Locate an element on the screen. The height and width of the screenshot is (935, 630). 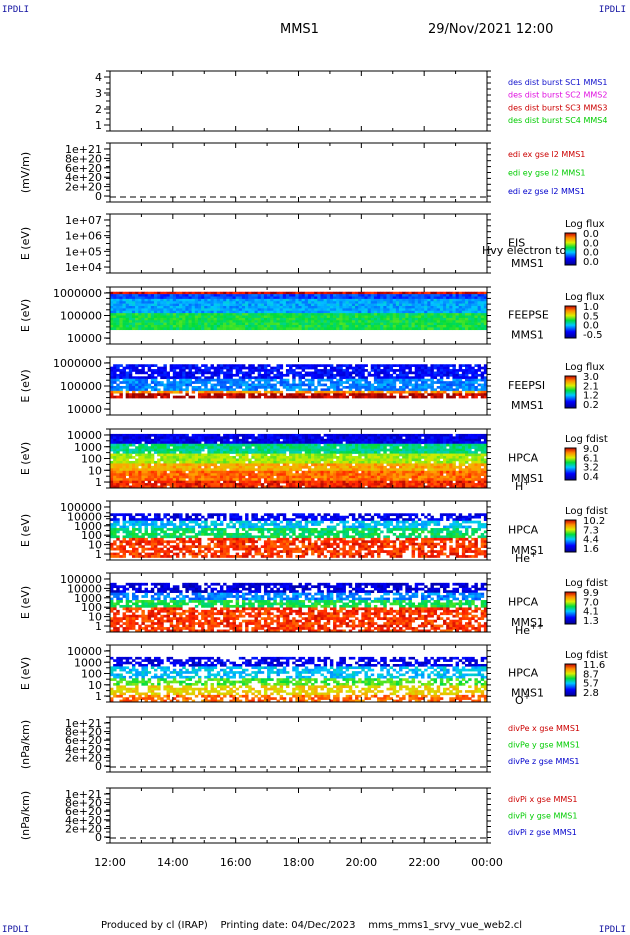
instrument-label: FEEPSI is located at coordinates (526, 385).